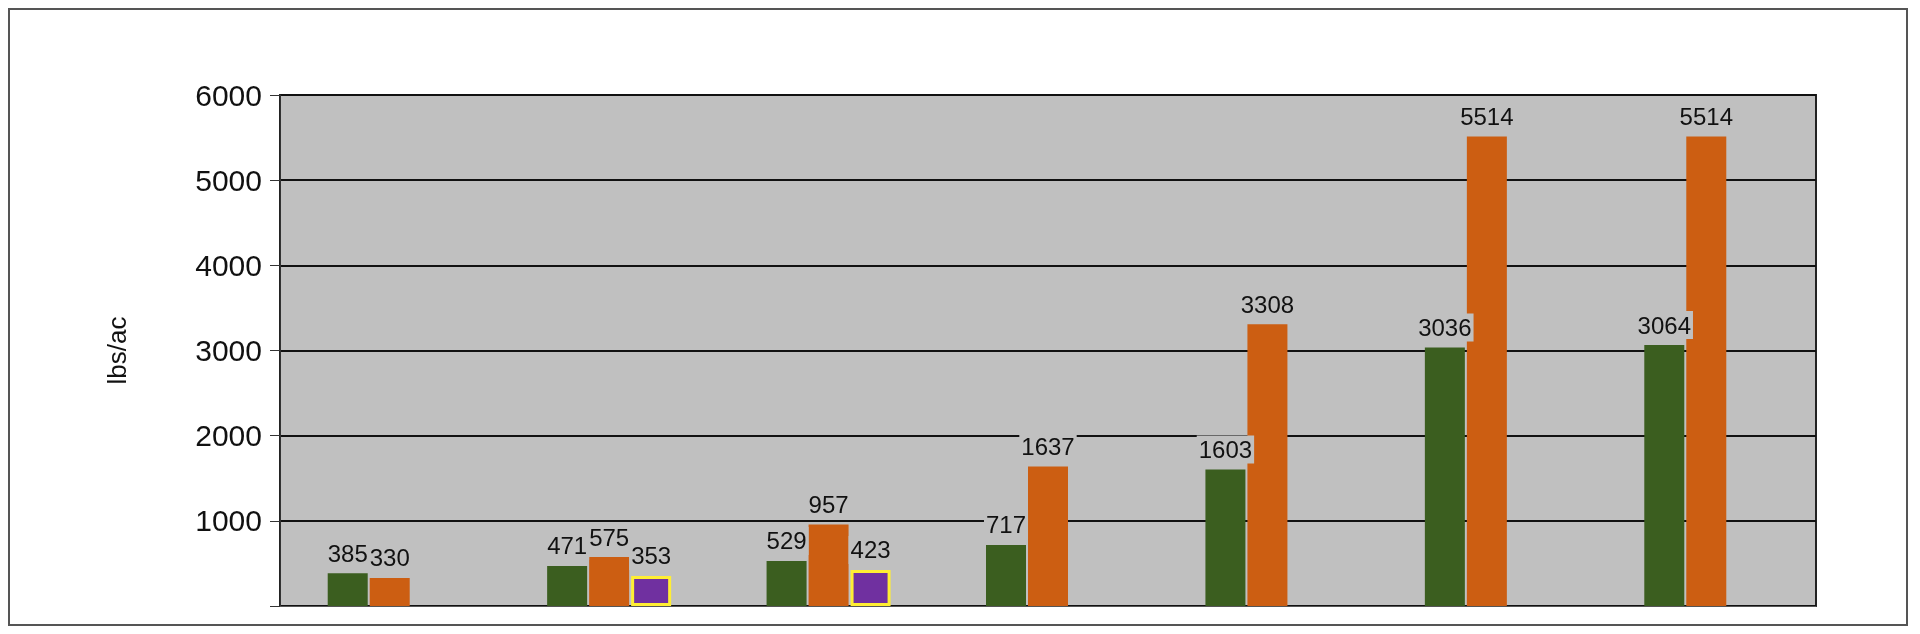 The image size is (1920, 634). What do you see at coordinates (786, 541) in the screenshot?
I see `data-label: 529` at bounding box center [786, 541].